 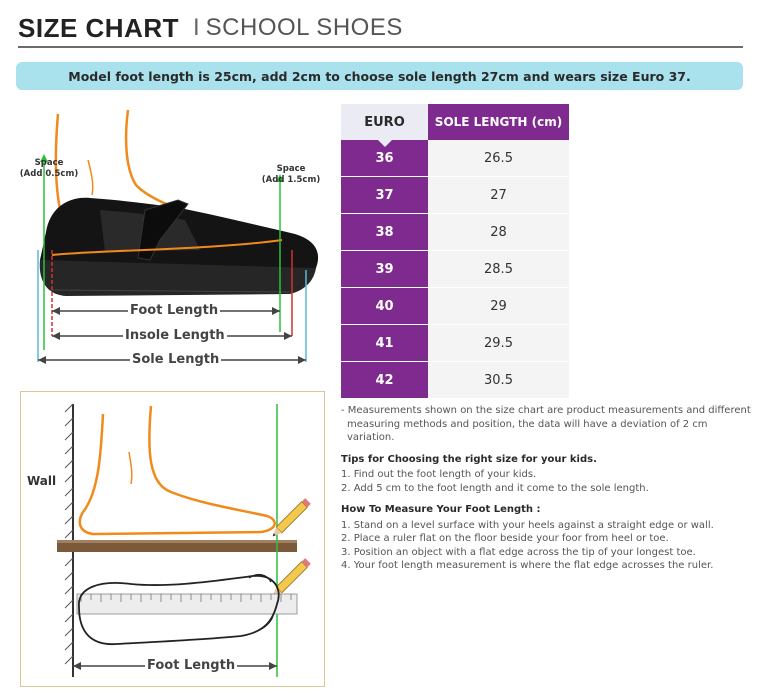 What do you see at coordinates (291, 174) in the screenshot?
I see `space-right-label: Space (Add 1.5cm)` at bounding box center [291, 174].